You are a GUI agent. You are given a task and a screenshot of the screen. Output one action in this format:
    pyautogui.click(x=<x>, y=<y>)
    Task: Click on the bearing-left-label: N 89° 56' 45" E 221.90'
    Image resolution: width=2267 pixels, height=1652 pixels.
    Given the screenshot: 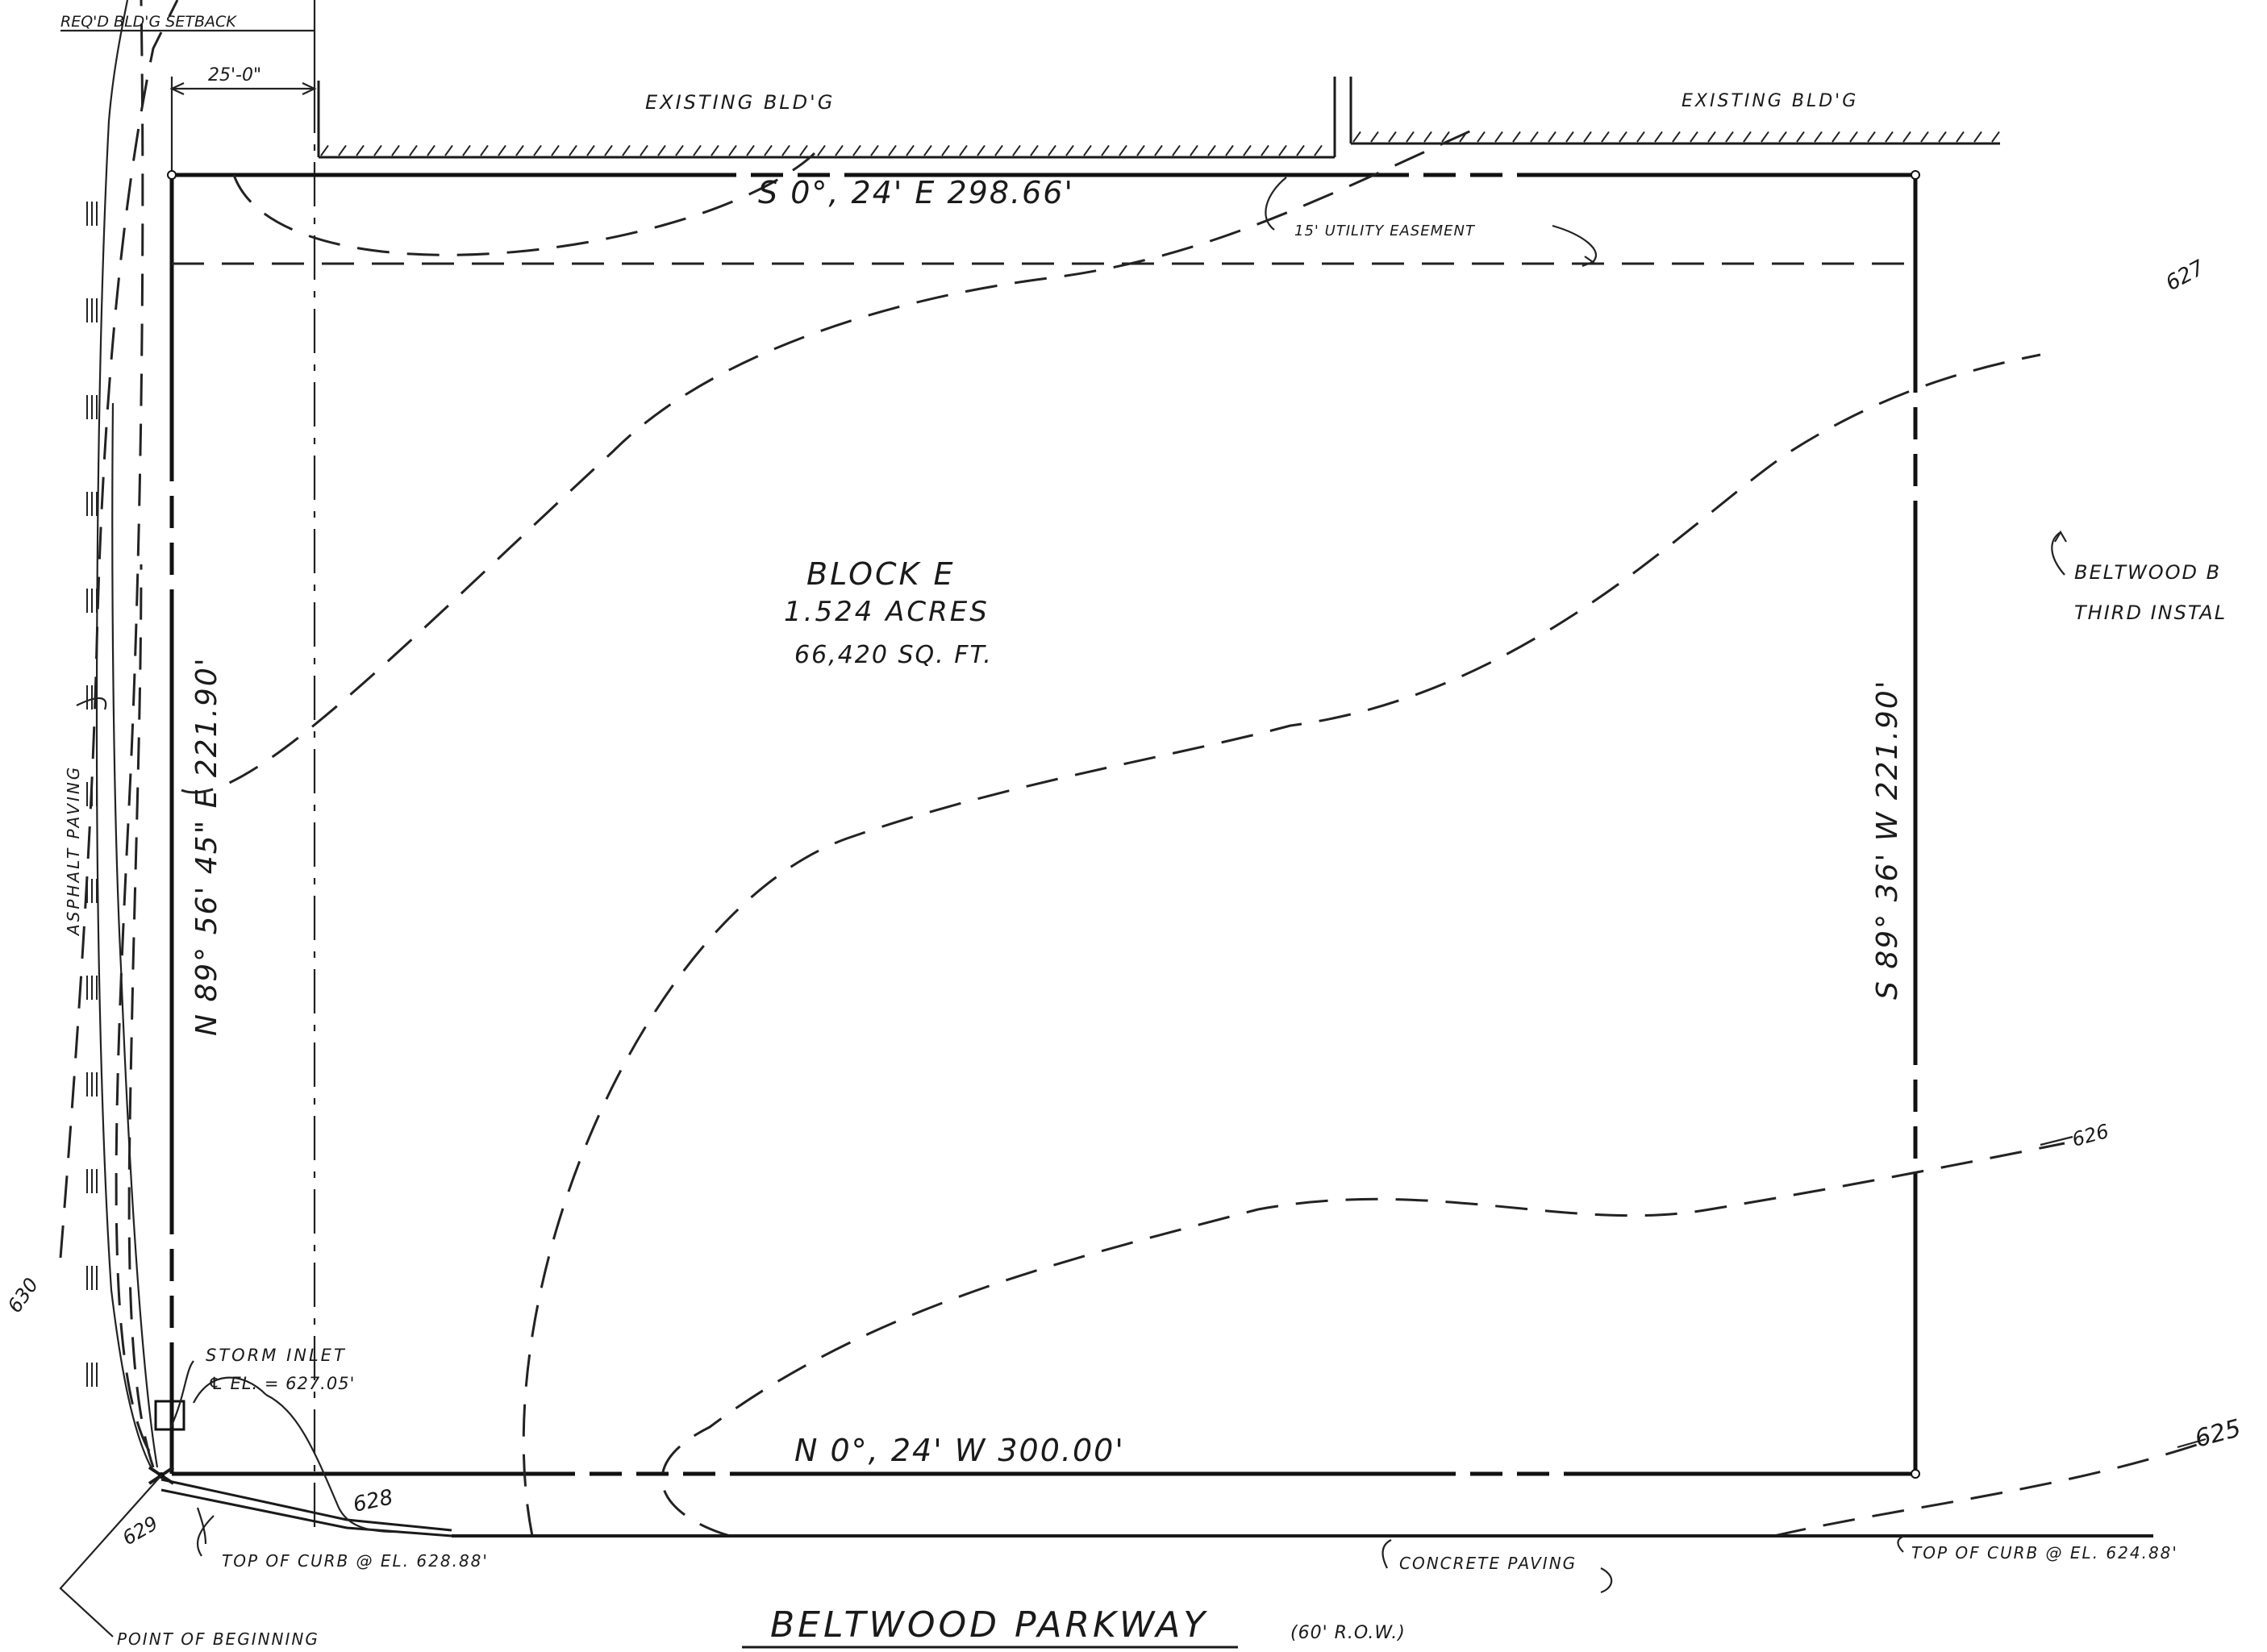 What is the action you would take?
    pyautogui.click(x=207, y=846)
    